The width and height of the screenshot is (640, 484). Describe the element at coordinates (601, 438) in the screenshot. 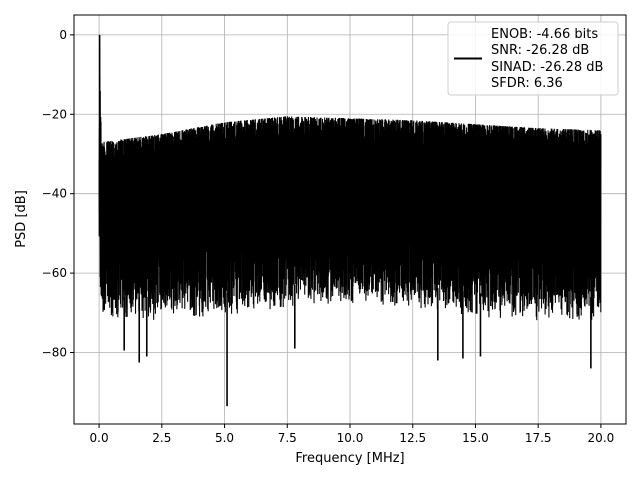

I see `x-tick-label: 20.0` at that location.